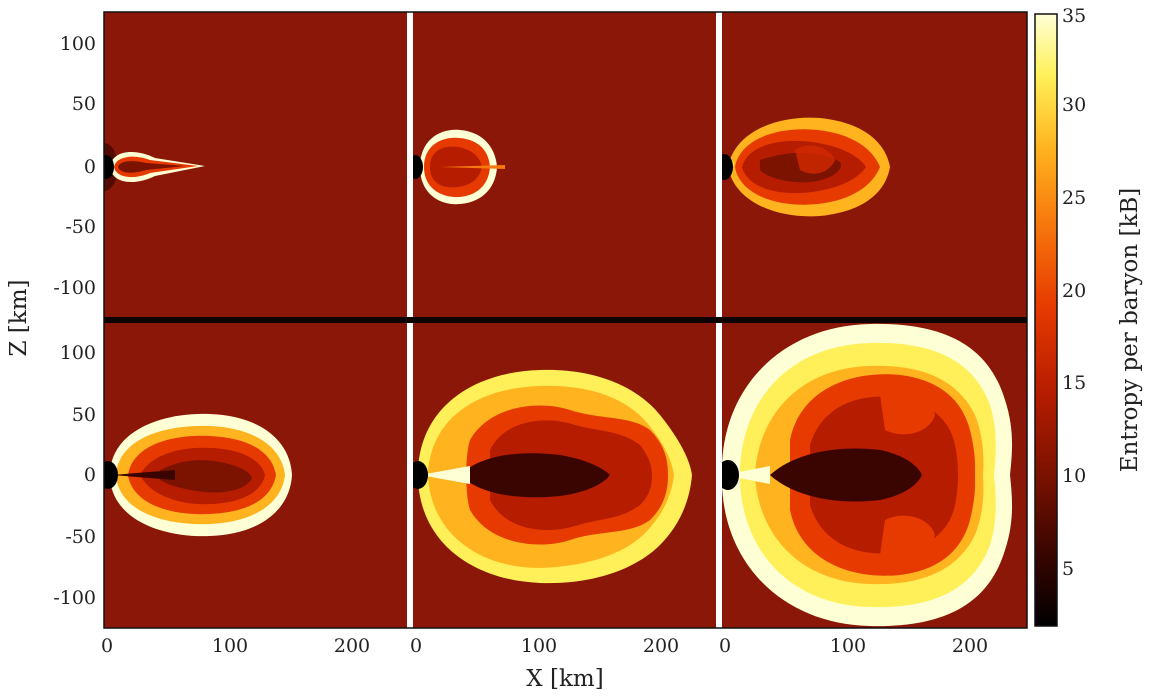  I want to click on z-ticks-bottom: 100 50 0 -50 -100, so click(74, 475).